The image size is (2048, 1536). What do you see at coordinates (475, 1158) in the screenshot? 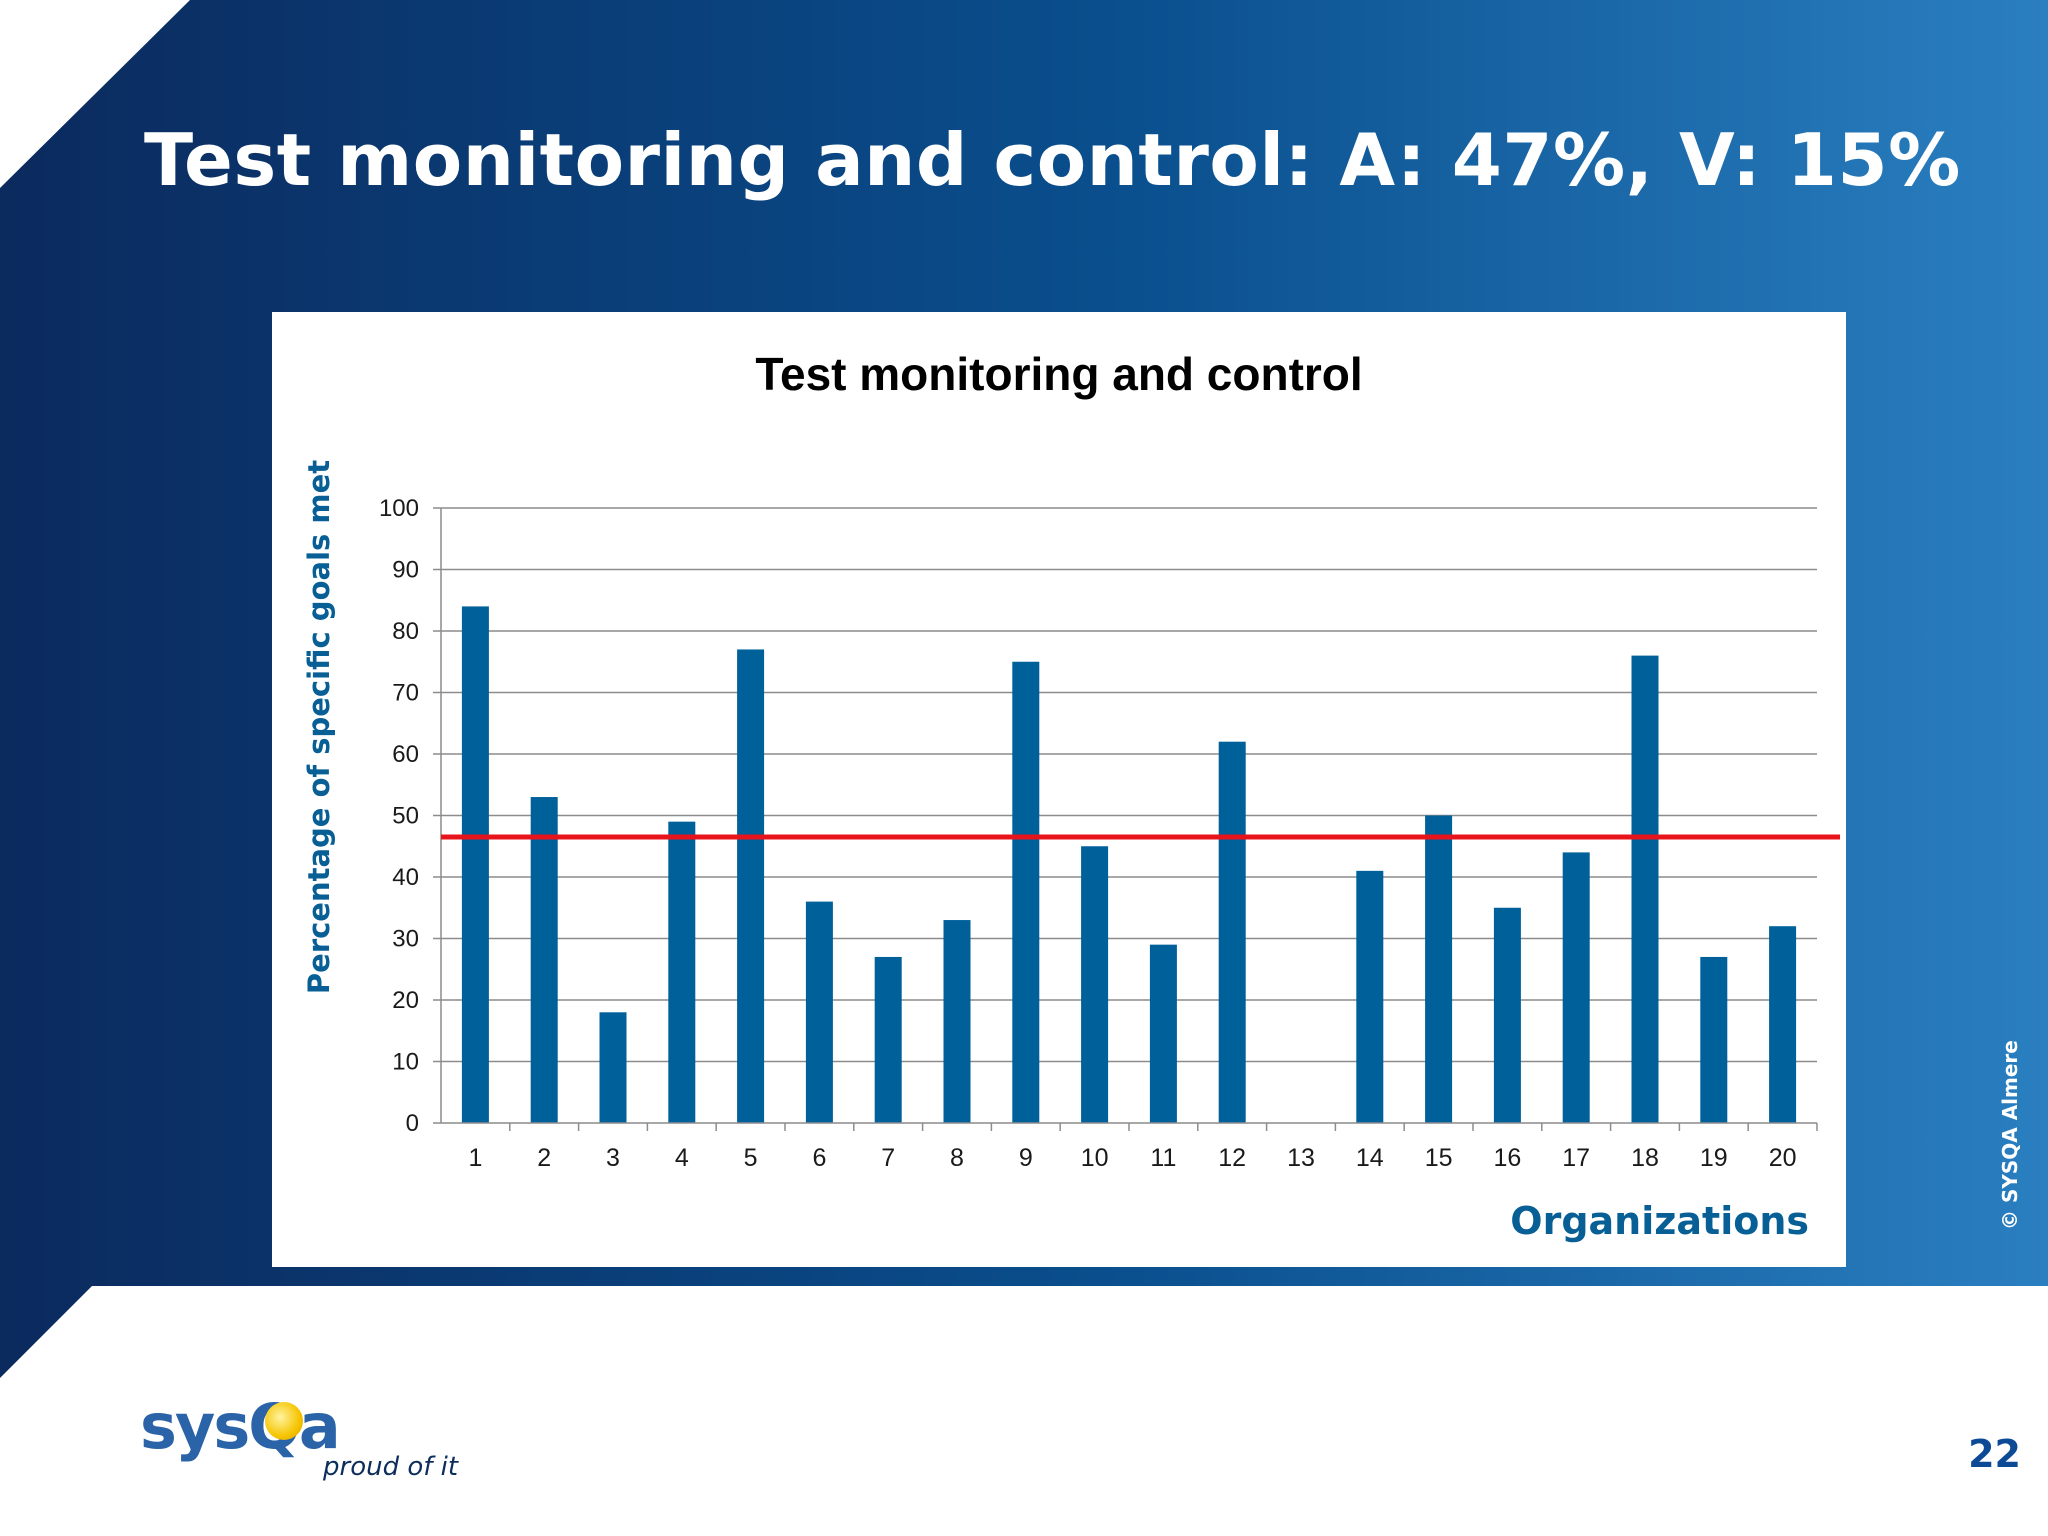
I see `x-tick-label: 1` at bounding box center [475, 1158].